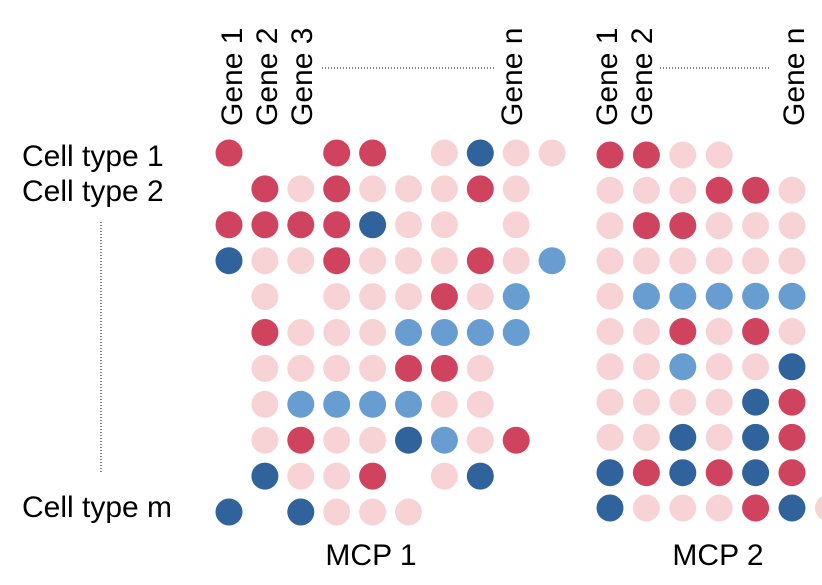 The height and width of the screenshot is (585, 822). What do you see at coordinates (480, 440) in the screenshot?
I see `dot-light-pink-p1-r9-c8` at bounding box center [480, 440].